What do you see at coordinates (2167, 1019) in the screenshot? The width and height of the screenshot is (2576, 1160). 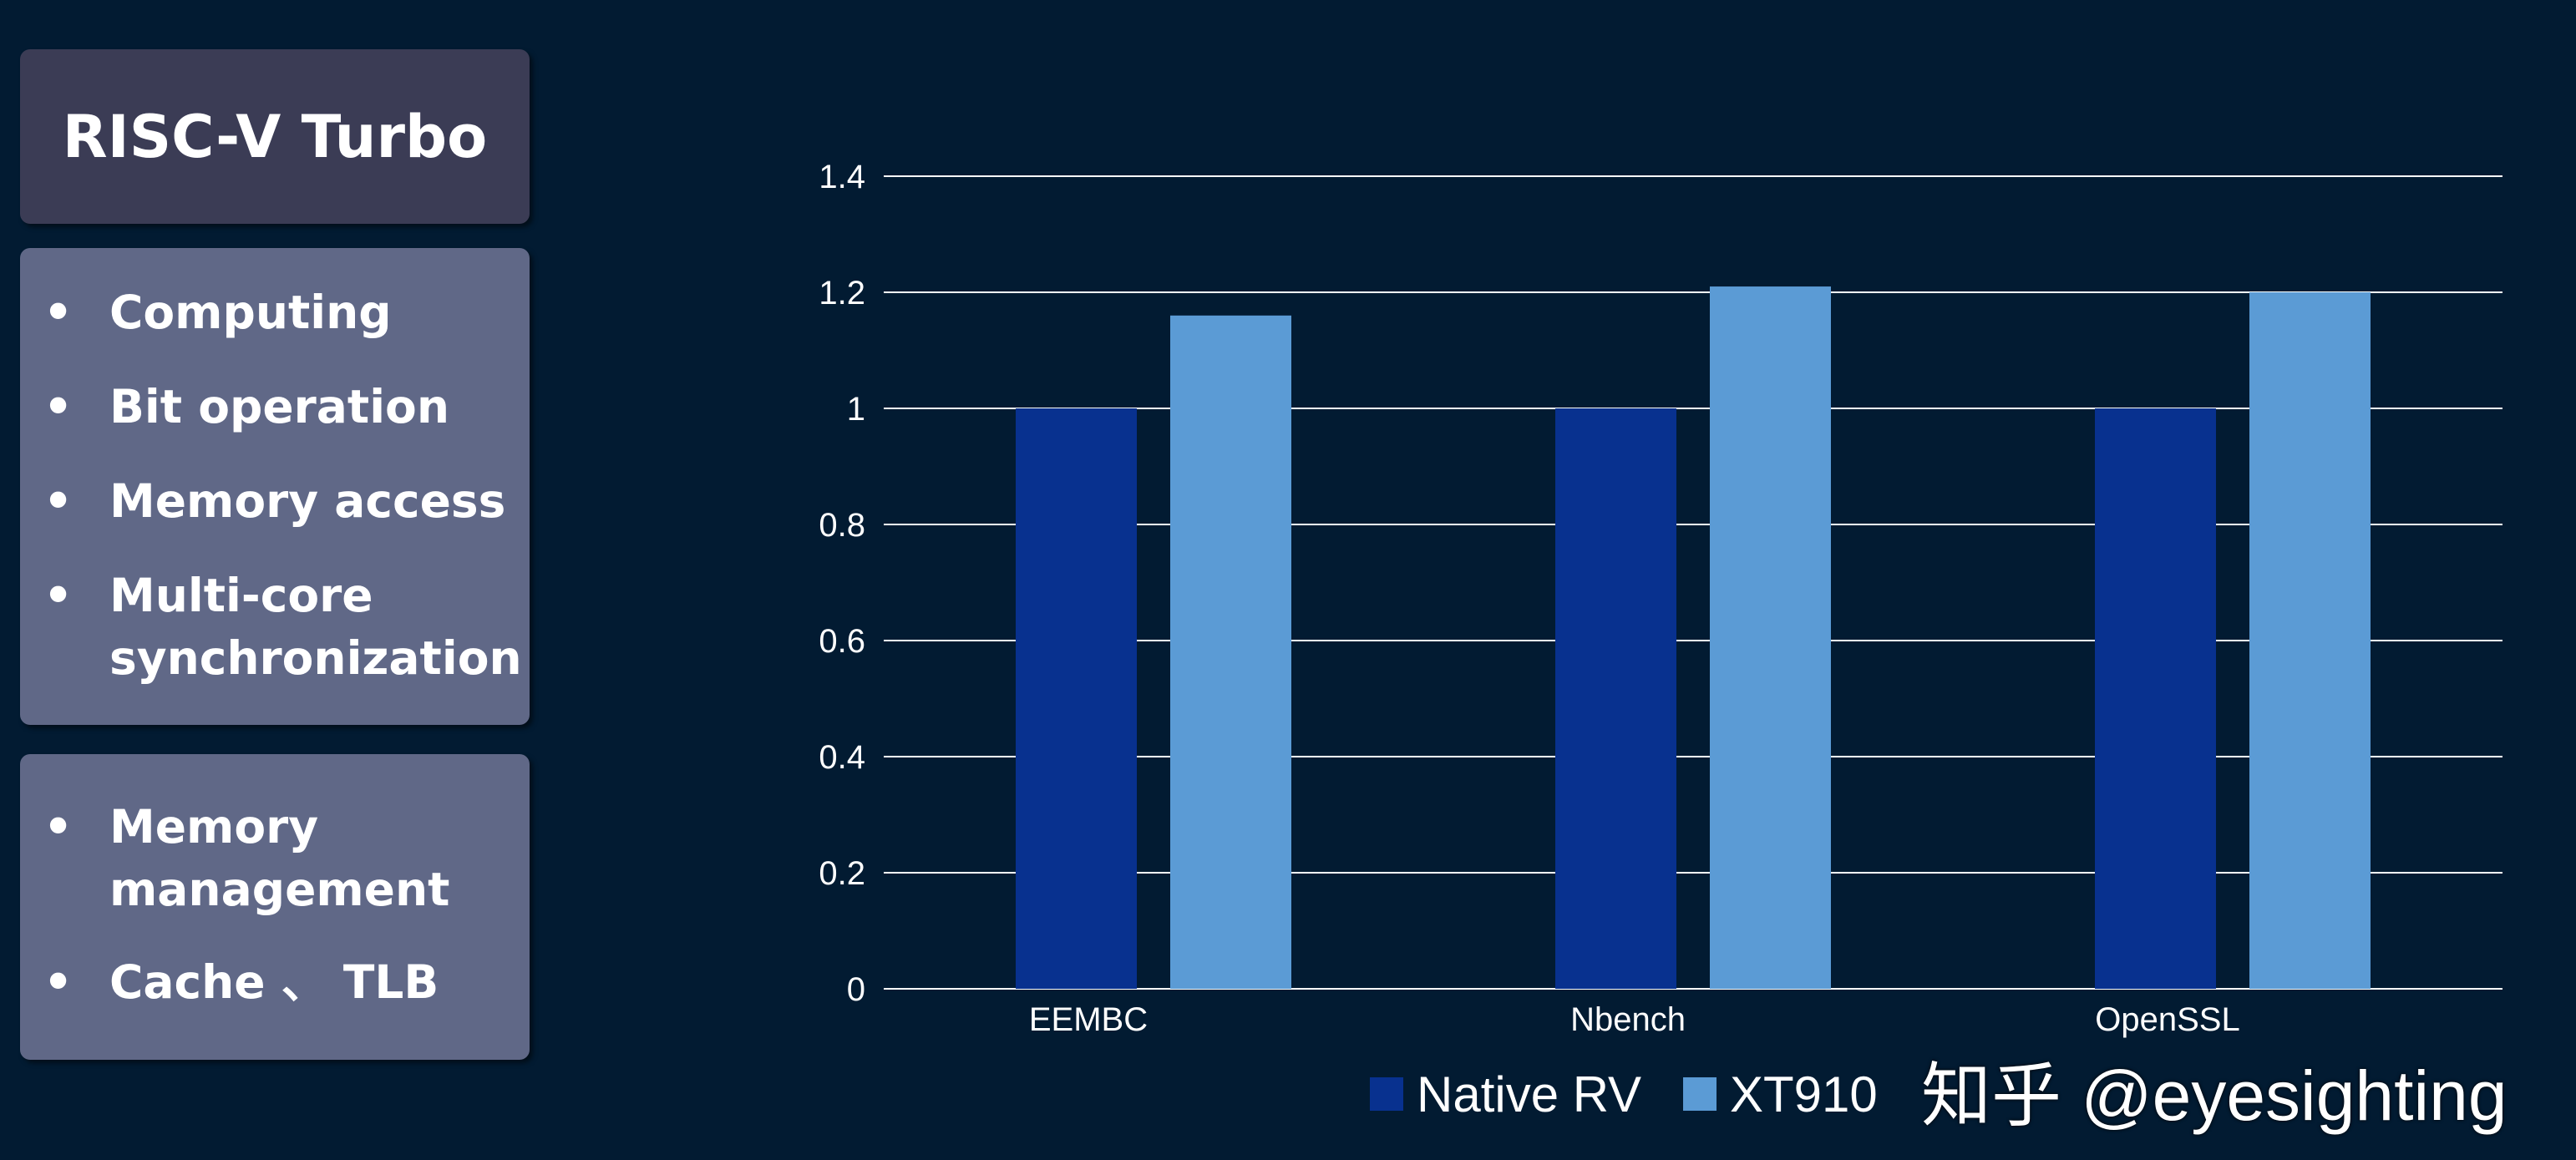 I see `x-tick-label: OpenSSL` at bounding box center [2167, 1019].